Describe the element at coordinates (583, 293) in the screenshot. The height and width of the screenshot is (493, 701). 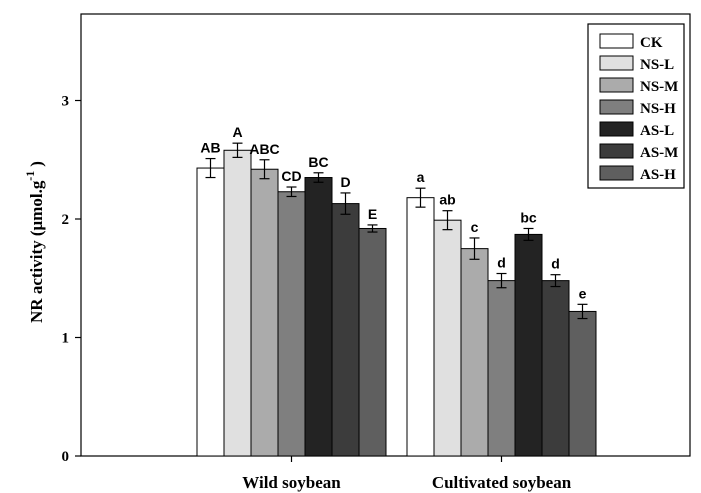
I see `significance-label-1-6: e` at that location.